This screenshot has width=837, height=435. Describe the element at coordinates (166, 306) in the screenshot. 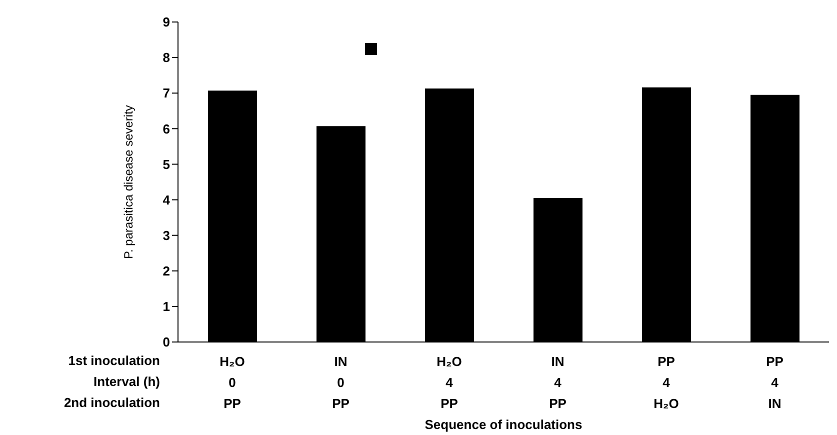

I see `y-tick-label: 1` at that location.